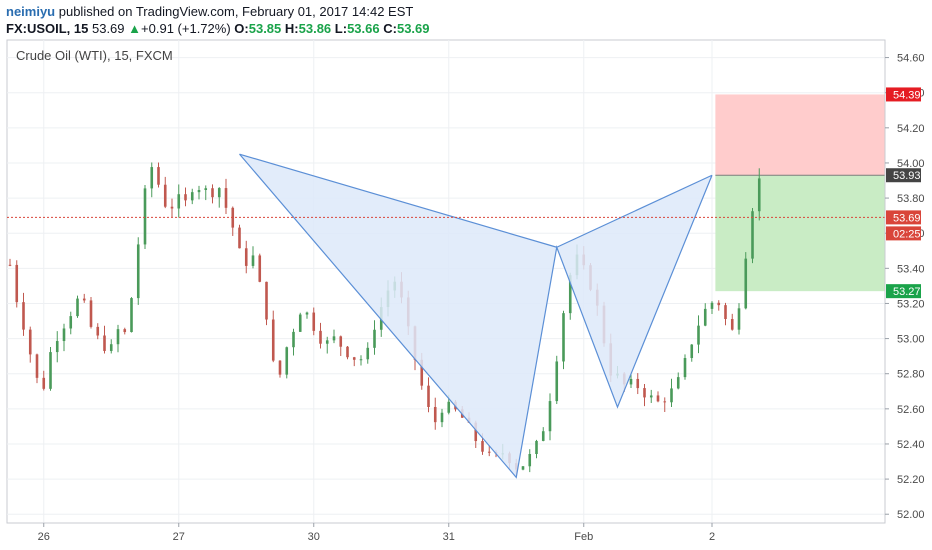 This screenshot has width=932, height=550. I want to click on pattern-bd-line, so click(634, 211).